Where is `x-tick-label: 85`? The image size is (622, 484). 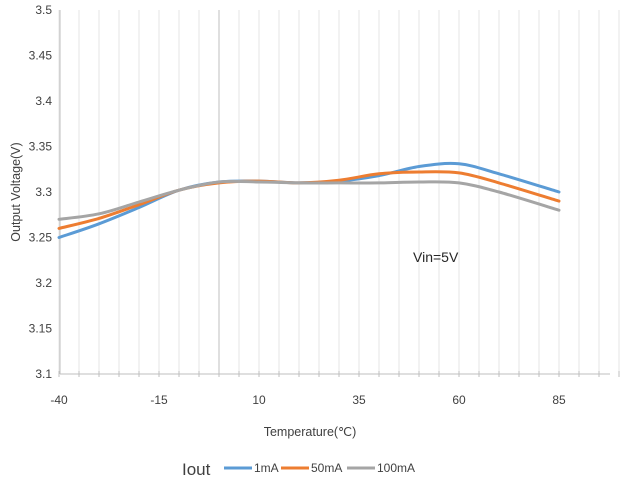 x-tick-label: 85 is located at coordinates (559, 400).